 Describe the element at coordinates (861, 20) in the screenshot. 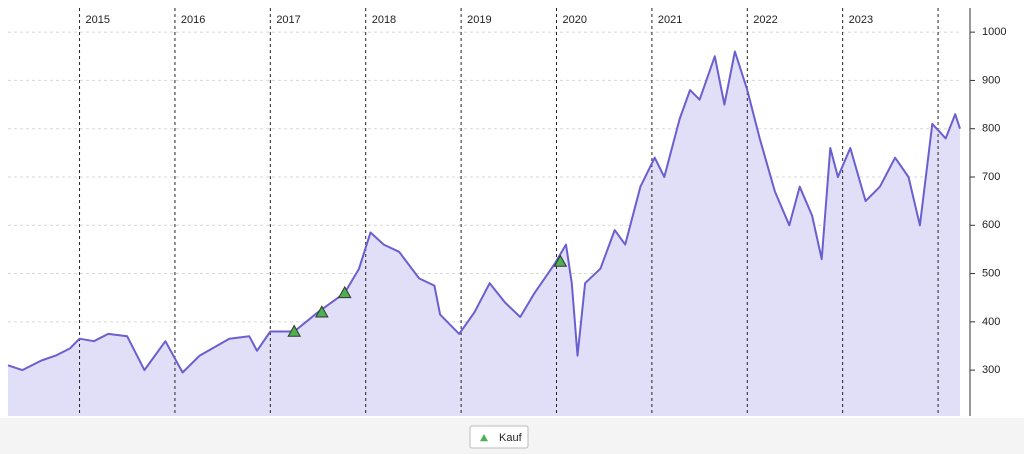

I see `x-tick-label: 2023` at that location.